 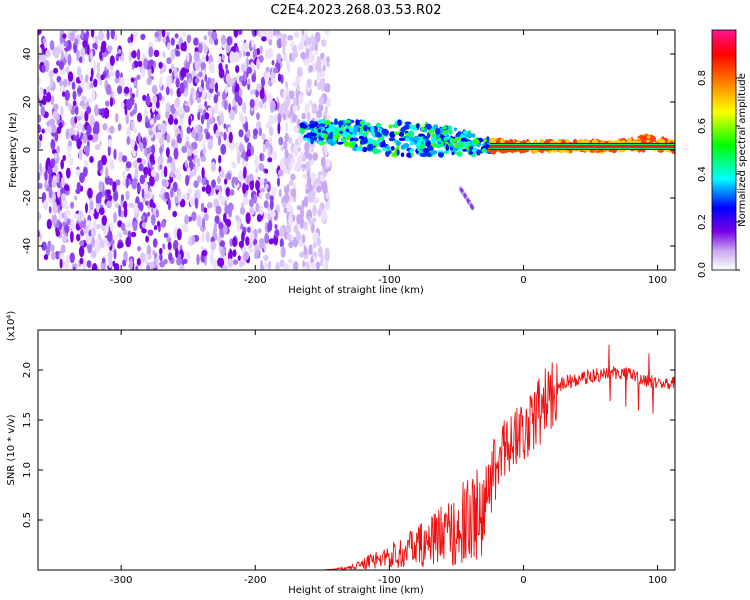 I want to click on x-tick-label: 100, so click(x=657, y=280).